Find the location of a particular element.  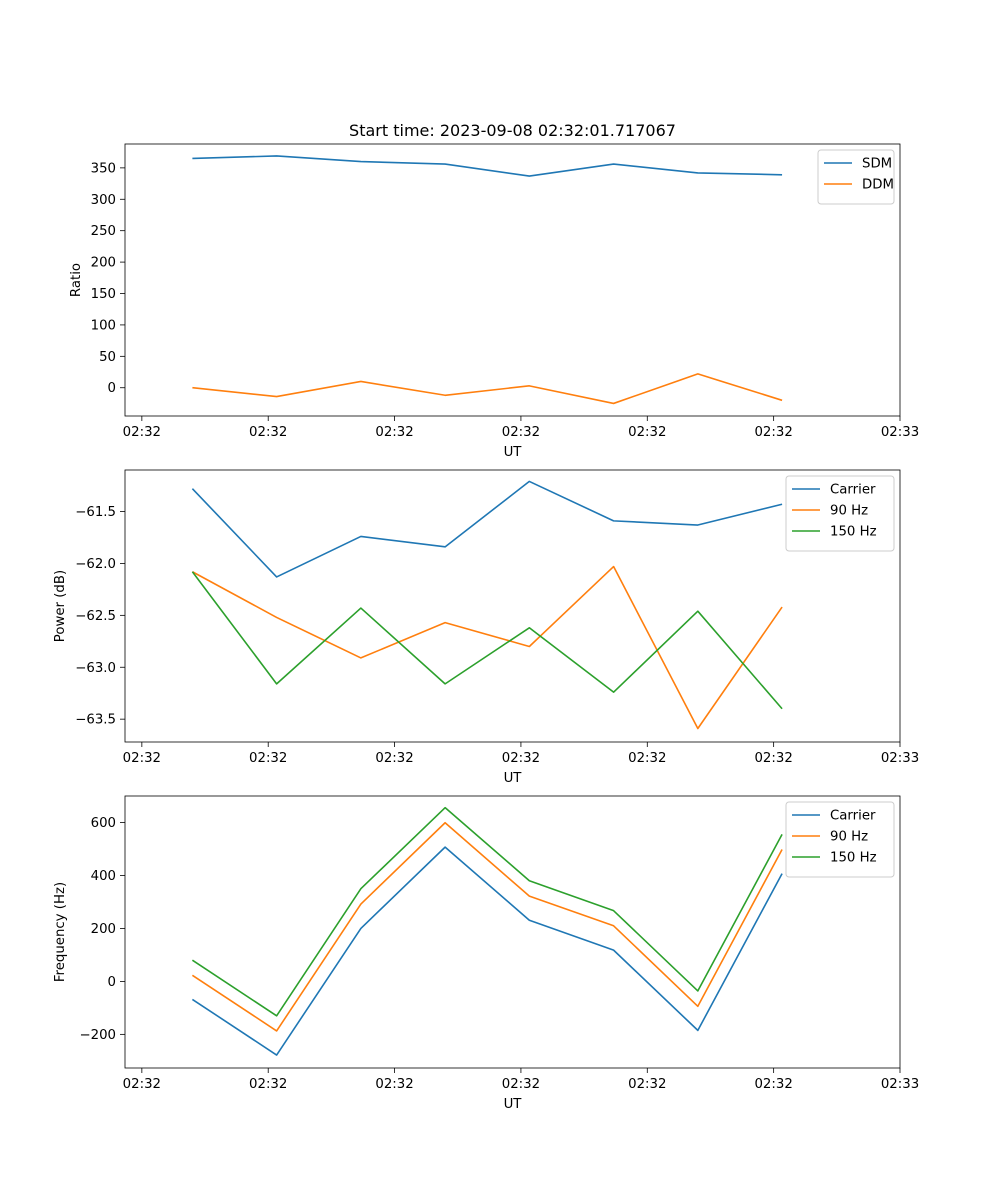

legend: SDM DDM is located at coordinates (856, 177).